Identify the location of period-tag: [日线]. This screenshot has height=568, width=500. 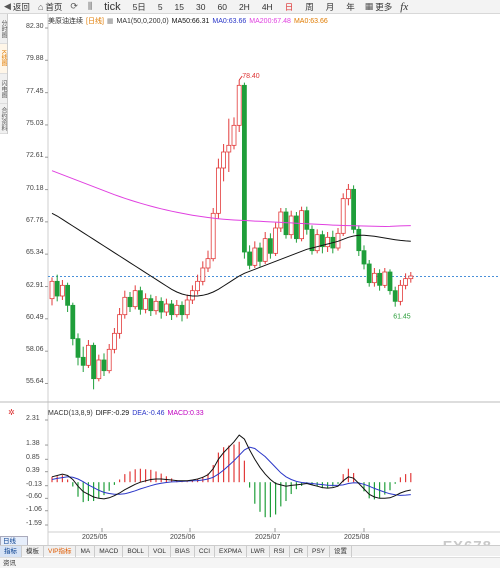
(95, 21).